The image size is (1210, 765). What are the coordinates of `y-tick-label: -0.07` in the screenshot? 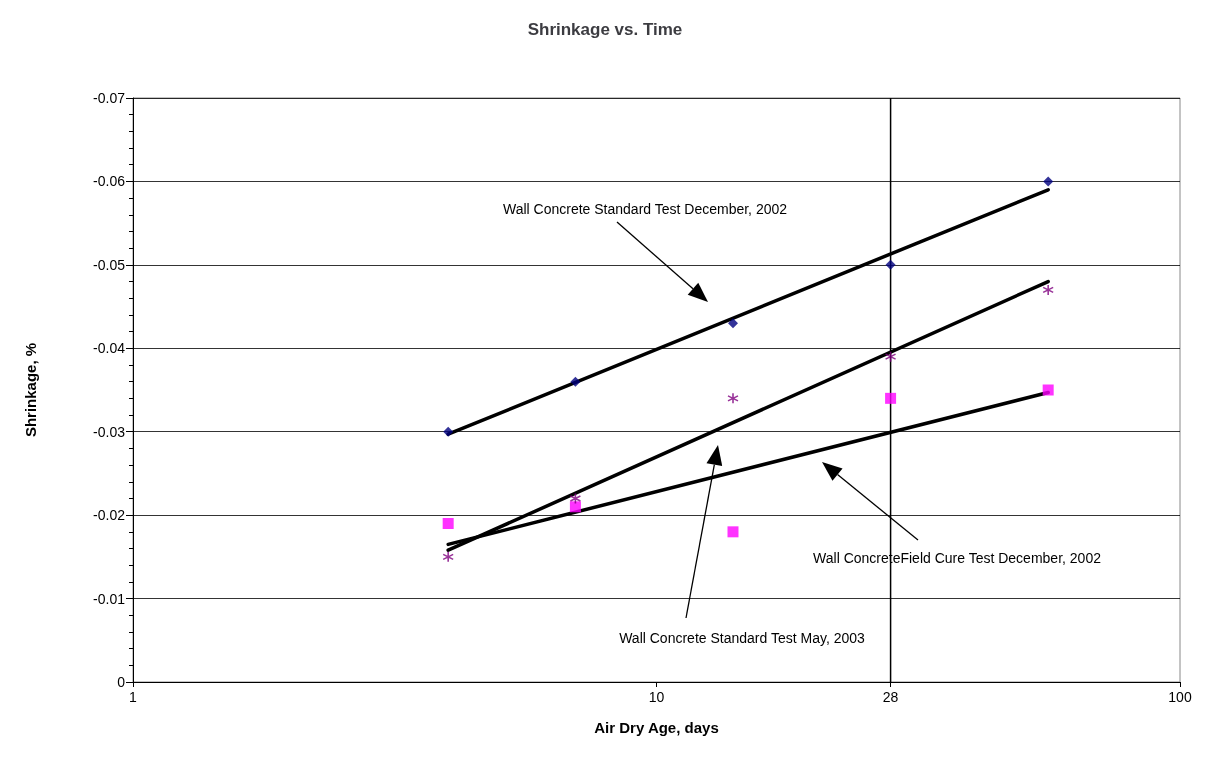 It's located at (109, 98).